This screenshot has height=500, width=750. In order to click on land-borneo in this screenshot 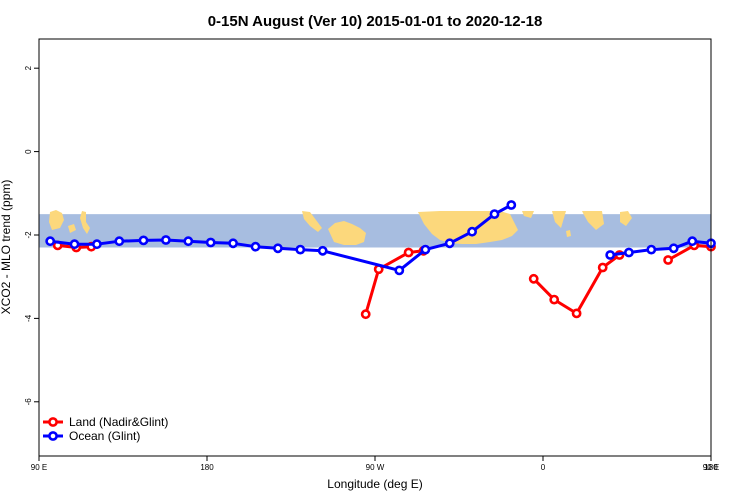, I will do `click(56, 220)`.